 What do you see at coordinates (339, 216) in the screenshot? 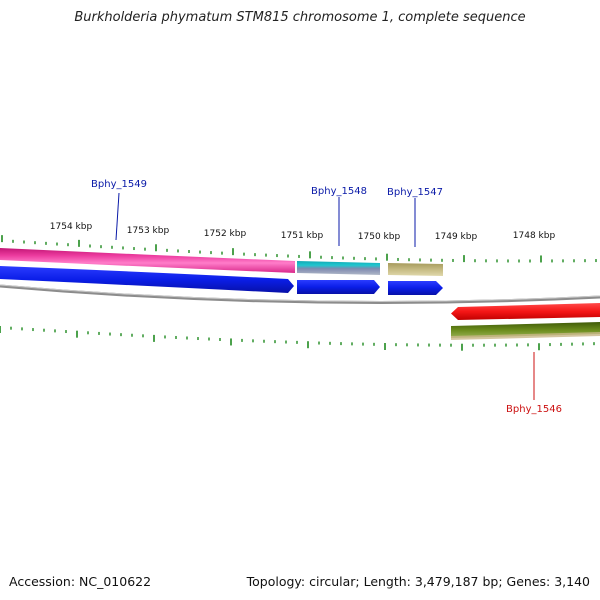
I see `gene-label-group-bphy-1548: Bphy_1548` at bounding box center [339, 216].